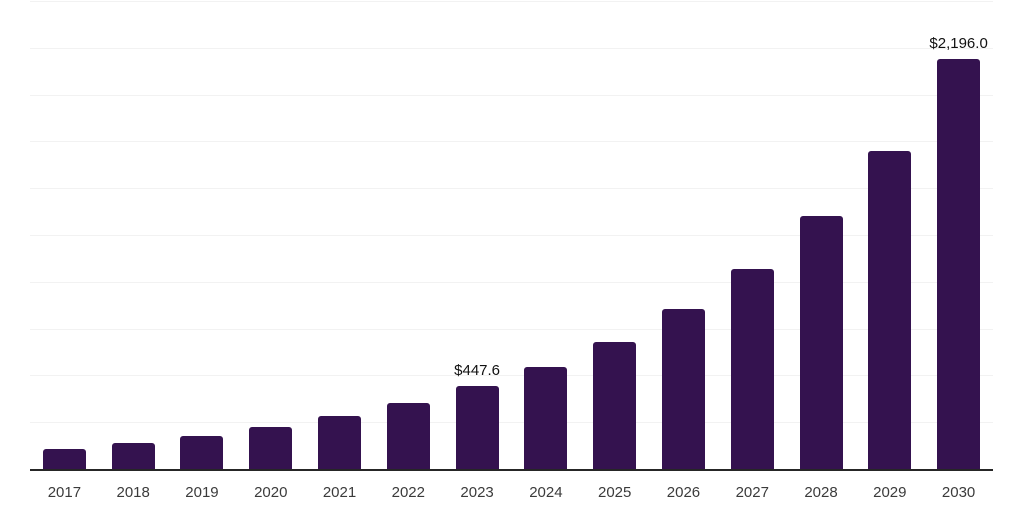 The image size is (1024, 512). Describe the element at coordinates (890, 492) in the screenshot. I see `x-tick-2029: 2029` at that location.